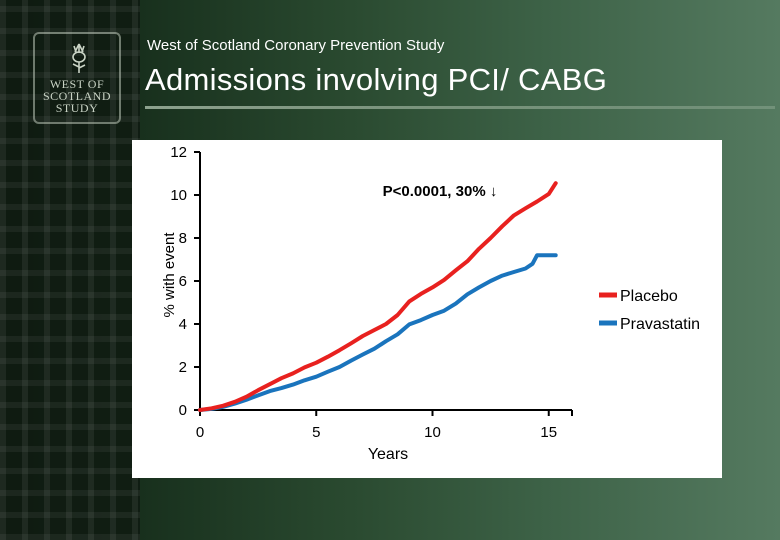  Describe the element at coordinates (169, 275) in the screenshot. I see `y-axis-label: % with event` at that location.